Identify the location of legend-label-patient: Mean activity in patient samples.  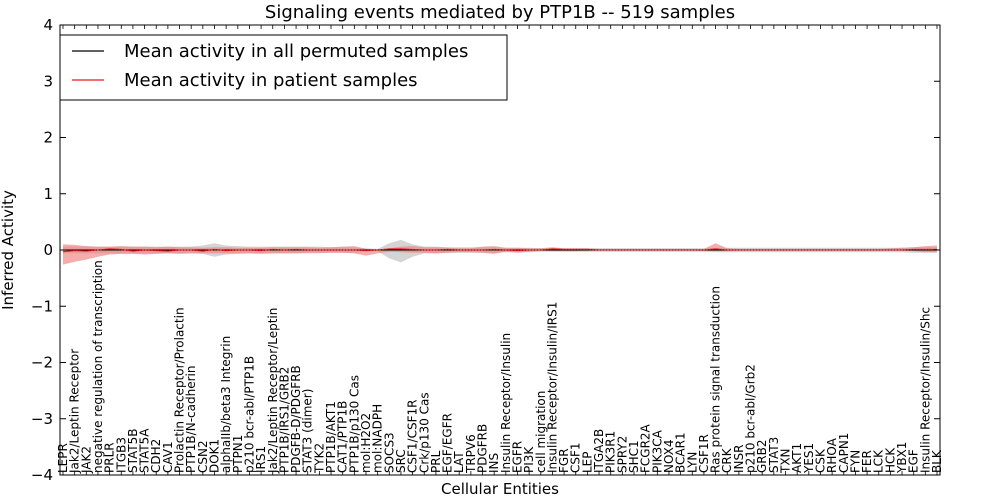
(271, 80).